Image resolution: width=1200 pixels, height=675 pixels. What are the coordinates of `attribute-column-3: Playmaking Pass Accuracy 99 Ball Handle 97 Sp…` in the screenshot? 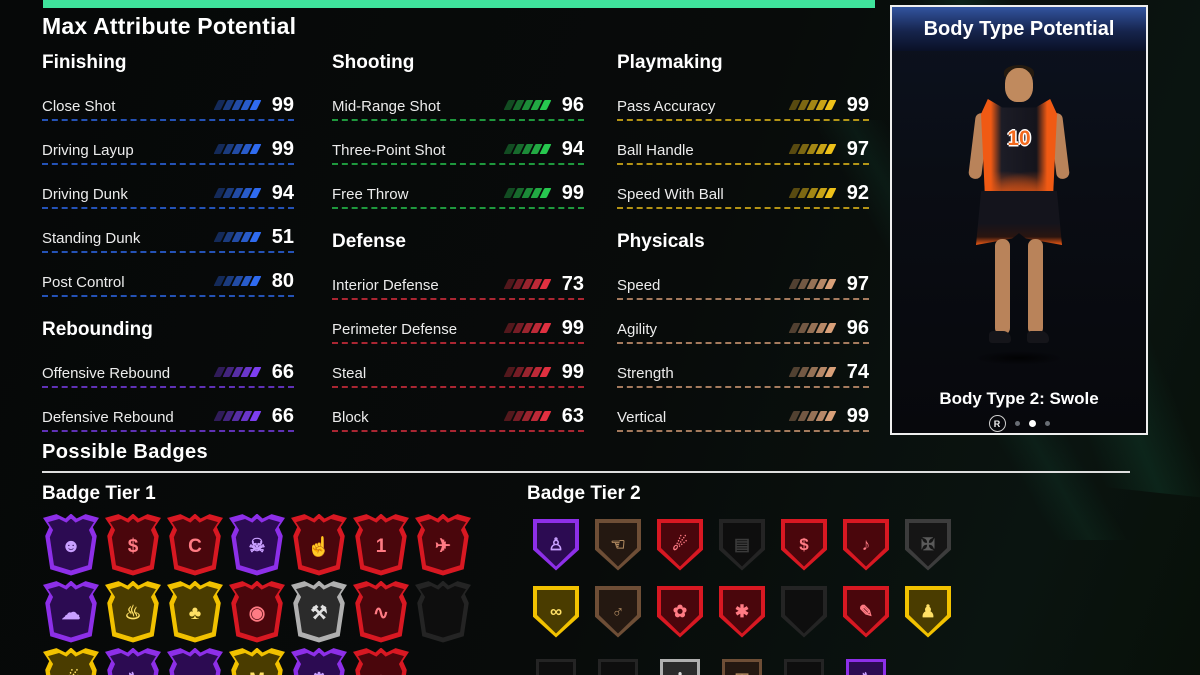 It's located at (743, 253).